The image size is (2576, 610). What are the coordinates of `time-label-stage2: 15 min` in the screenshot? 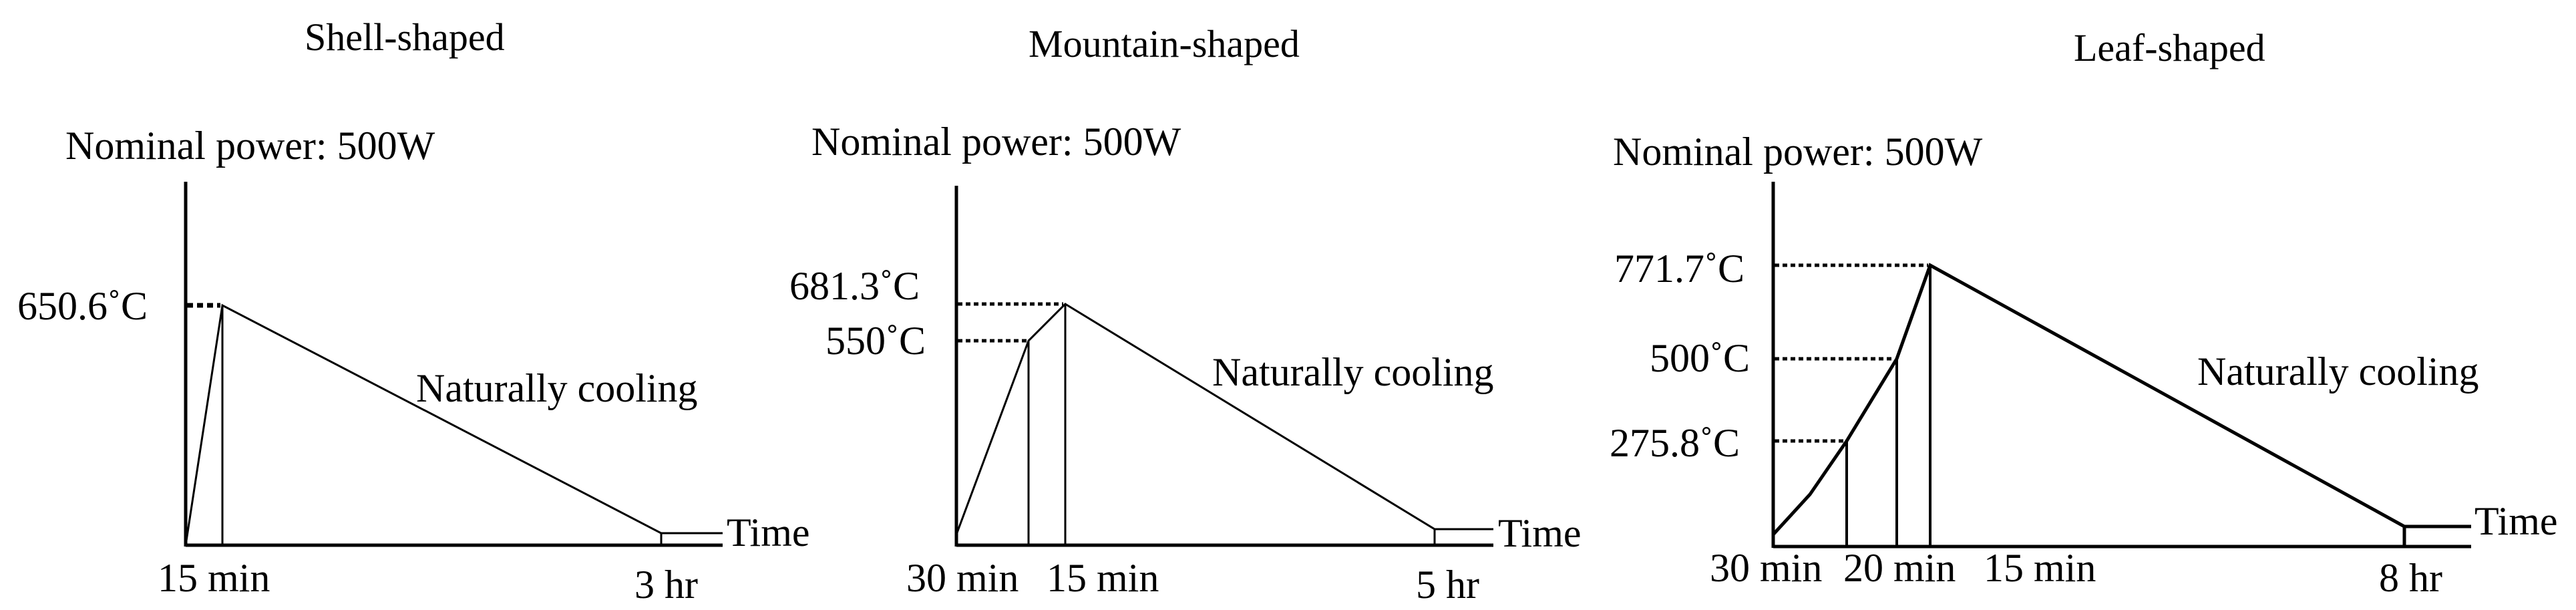 It's located at (1103, 578).